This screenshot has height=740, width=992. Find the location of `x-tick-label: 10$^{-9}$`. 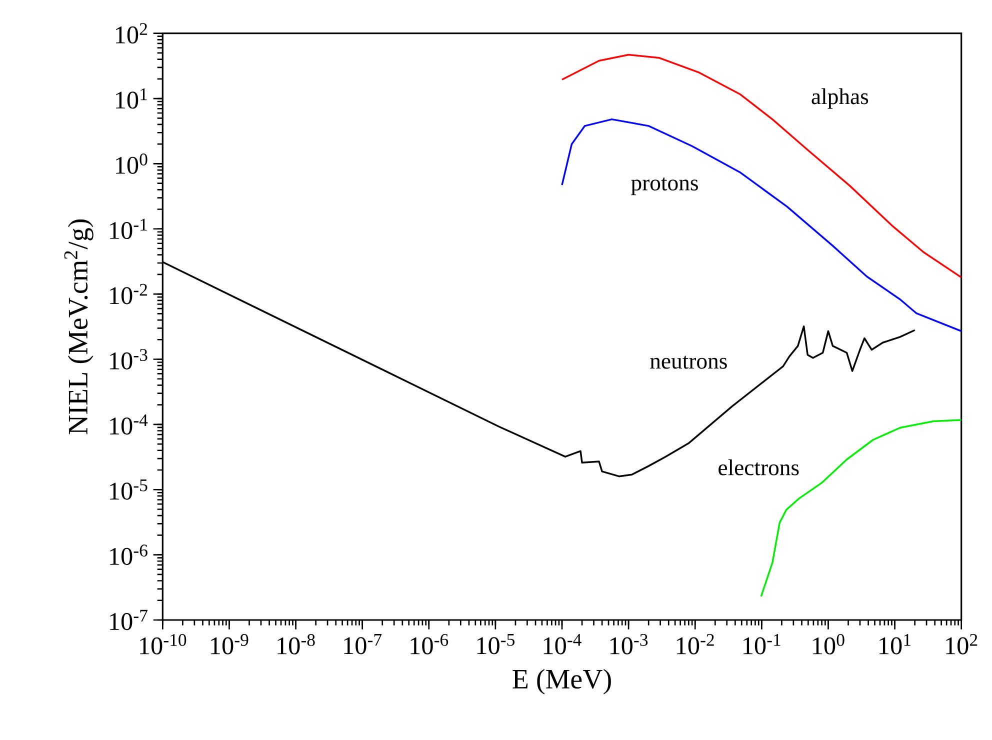

x-tick-label: 10$^{-9}$ is located at coordinates (229, 644).